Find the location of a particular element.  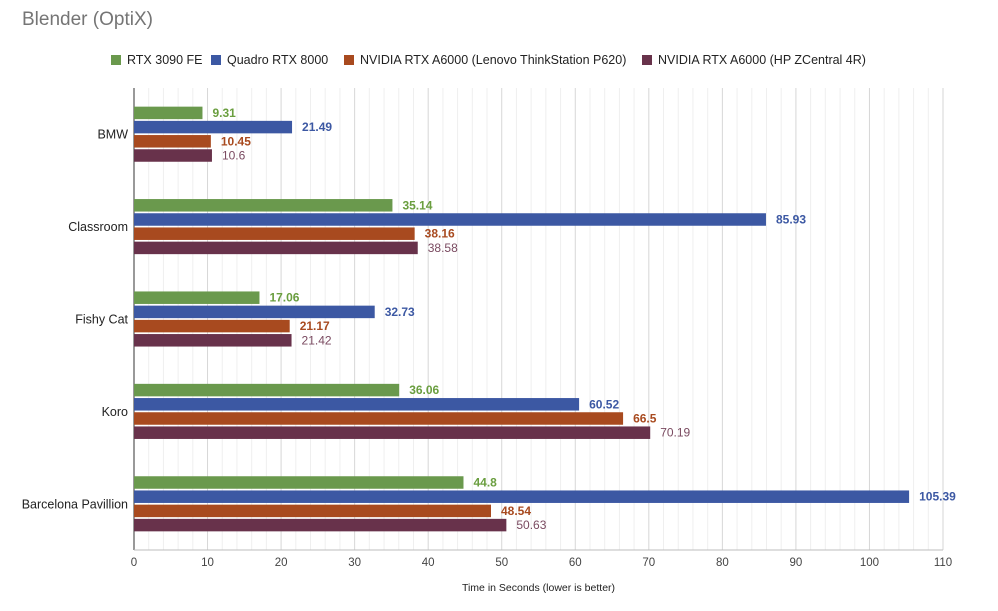

data-label: 21.49 is located at coordinates (317, 127).